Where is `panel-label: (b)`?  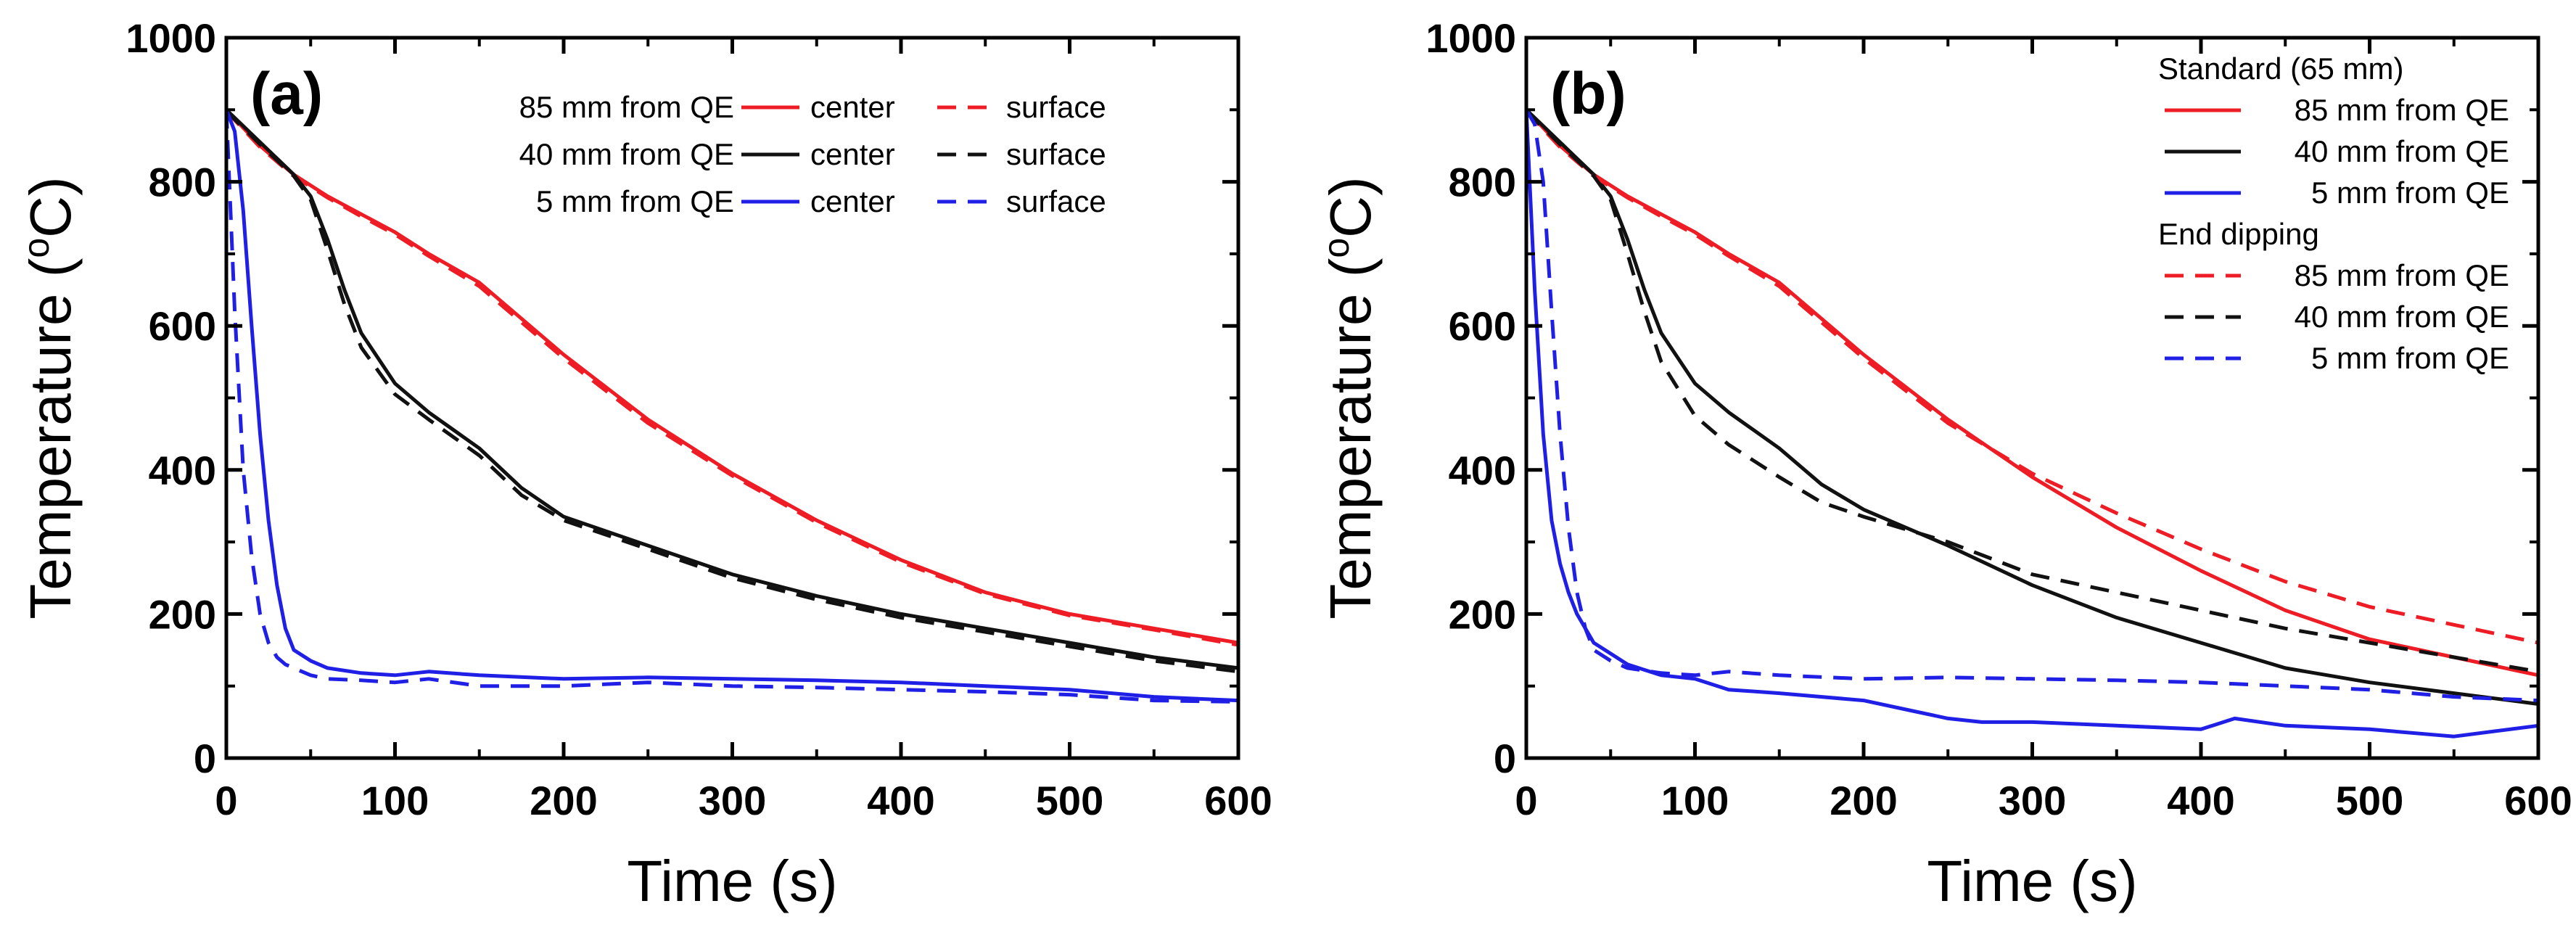
panel-label: (b) is located at coordinates (1588, 94).